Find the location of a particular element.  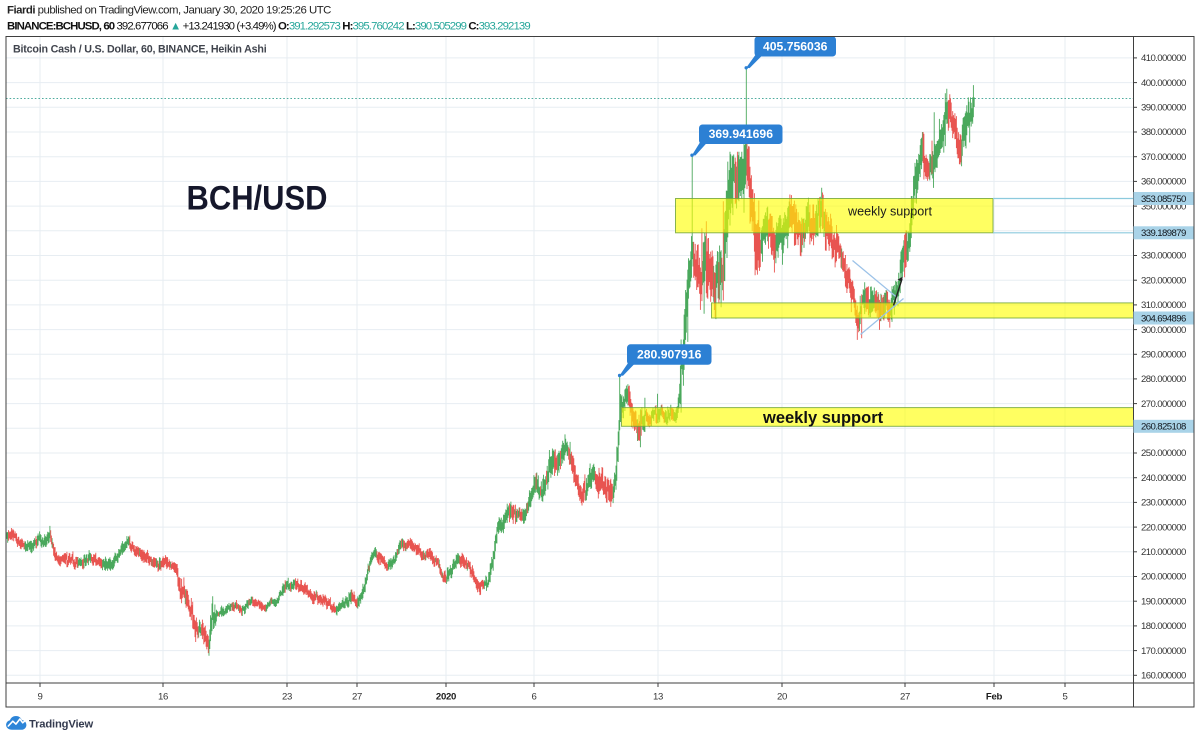

svg-text: 405.756036 is located at coordinates (795, 46).